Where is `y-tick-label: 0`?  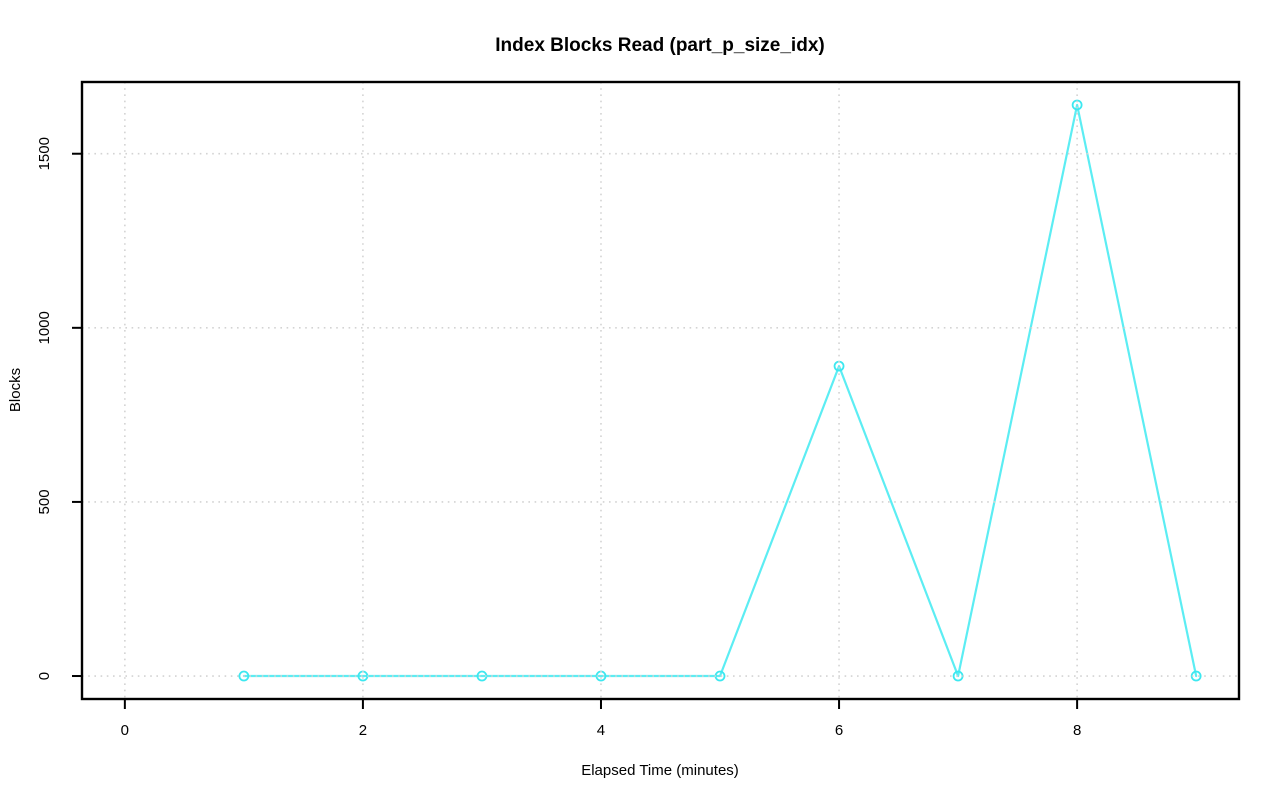
y-tick-label: 0 is located at coordinates (44, 676).